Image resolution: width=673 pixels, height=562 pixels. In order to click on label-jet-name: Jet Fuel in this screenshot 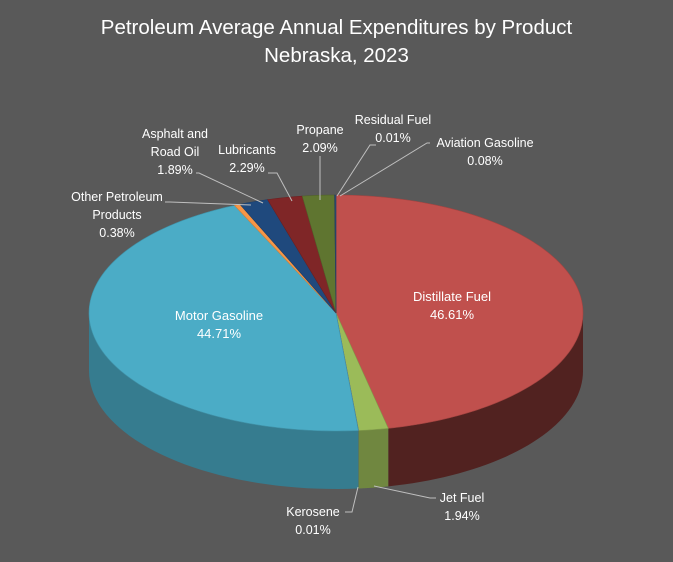, I will do `click(462, 498)`.